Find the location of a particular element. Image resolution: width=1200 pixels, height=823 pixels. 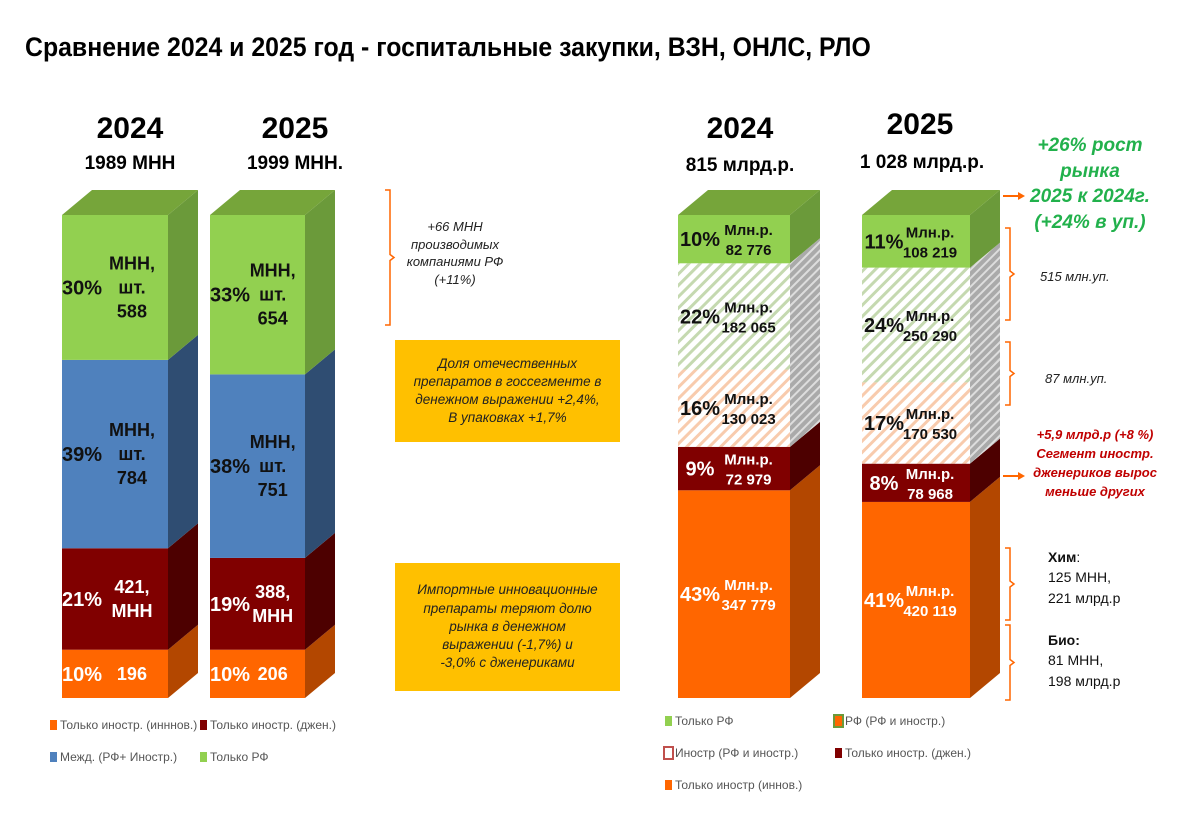

right-year-2025: 2025 is located at coordinates (920, 124).